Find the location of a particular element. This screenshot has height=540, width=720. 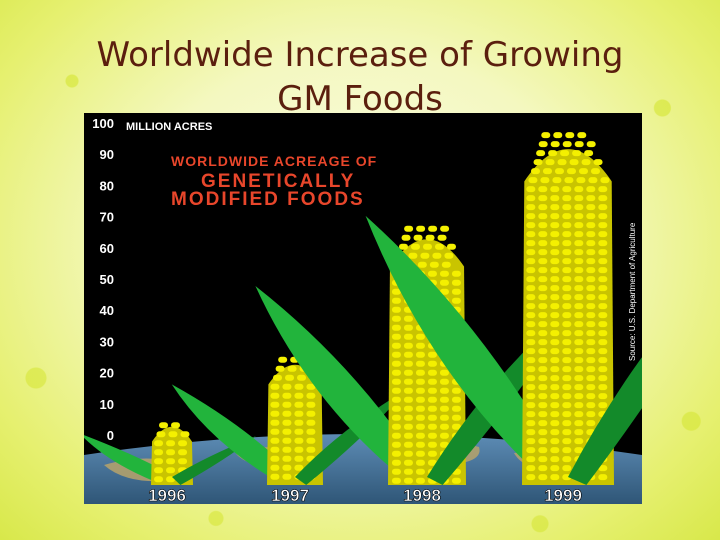

unit-label: MILLION ACRES is located at coordinates (169, 127).